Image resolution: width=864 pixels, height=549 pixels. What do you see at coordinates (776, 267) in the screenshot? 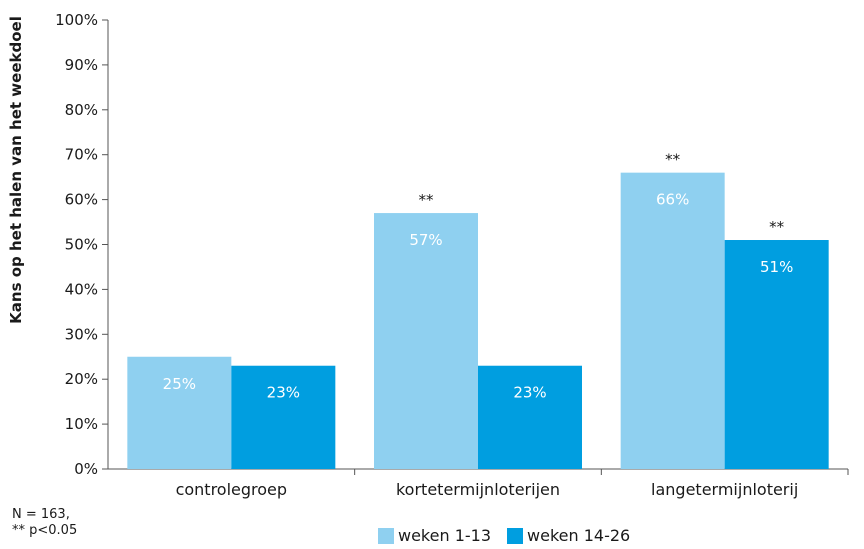
I see `data-label: 51%` at bounding box center [776, 267].